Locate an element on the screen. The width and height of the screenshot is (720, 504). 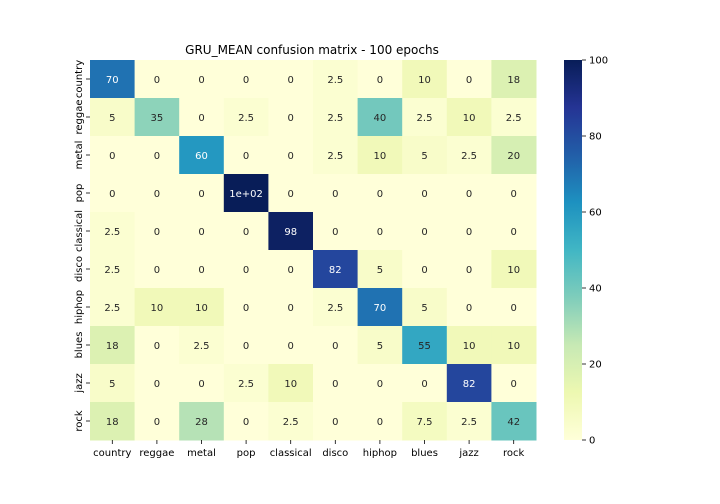
x-tick-label: disco is located at coordinates (335, 453).